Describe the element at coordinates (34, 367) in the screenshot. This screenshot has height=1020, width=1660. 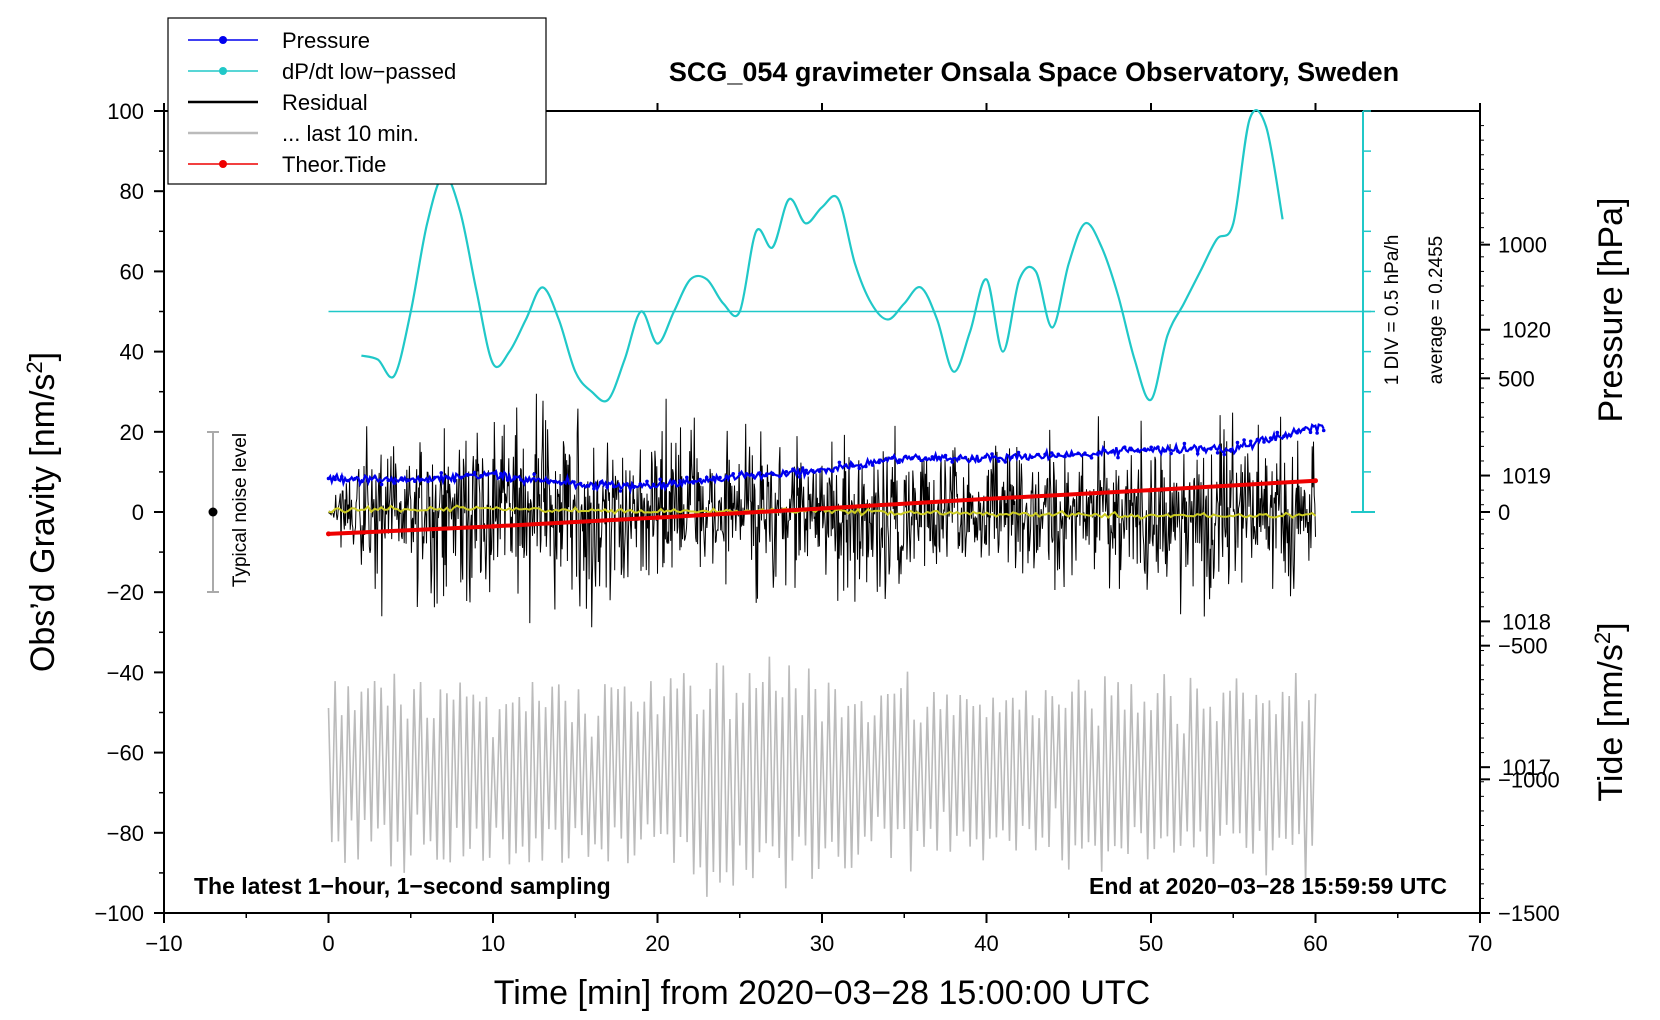
I see `y-axis-label-left-sup: 2` at that location.